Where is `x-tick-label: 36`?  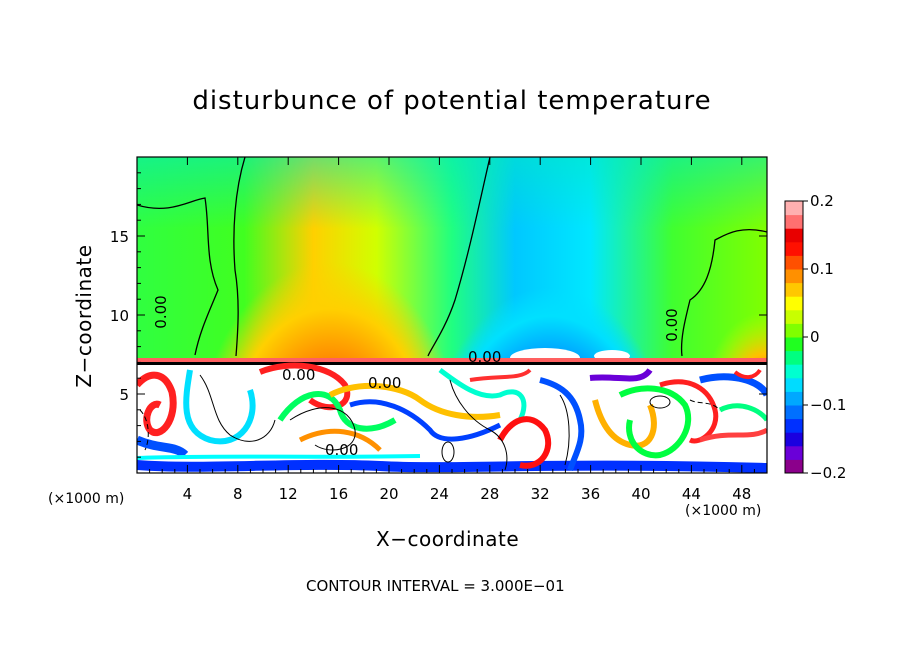 x-tick-label: 36 is located at coordinates (590, 494).